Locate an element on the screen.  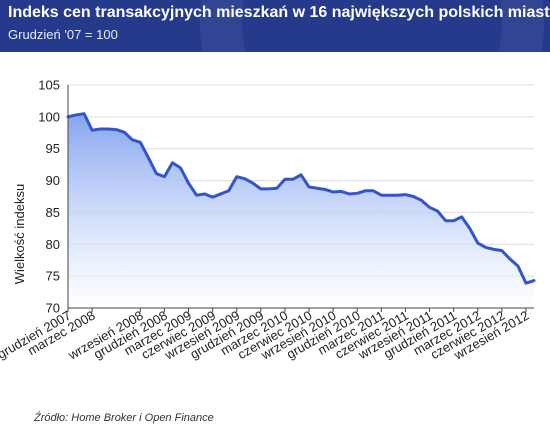
y-tick-label: 75 is located at coordinates (53, 276).